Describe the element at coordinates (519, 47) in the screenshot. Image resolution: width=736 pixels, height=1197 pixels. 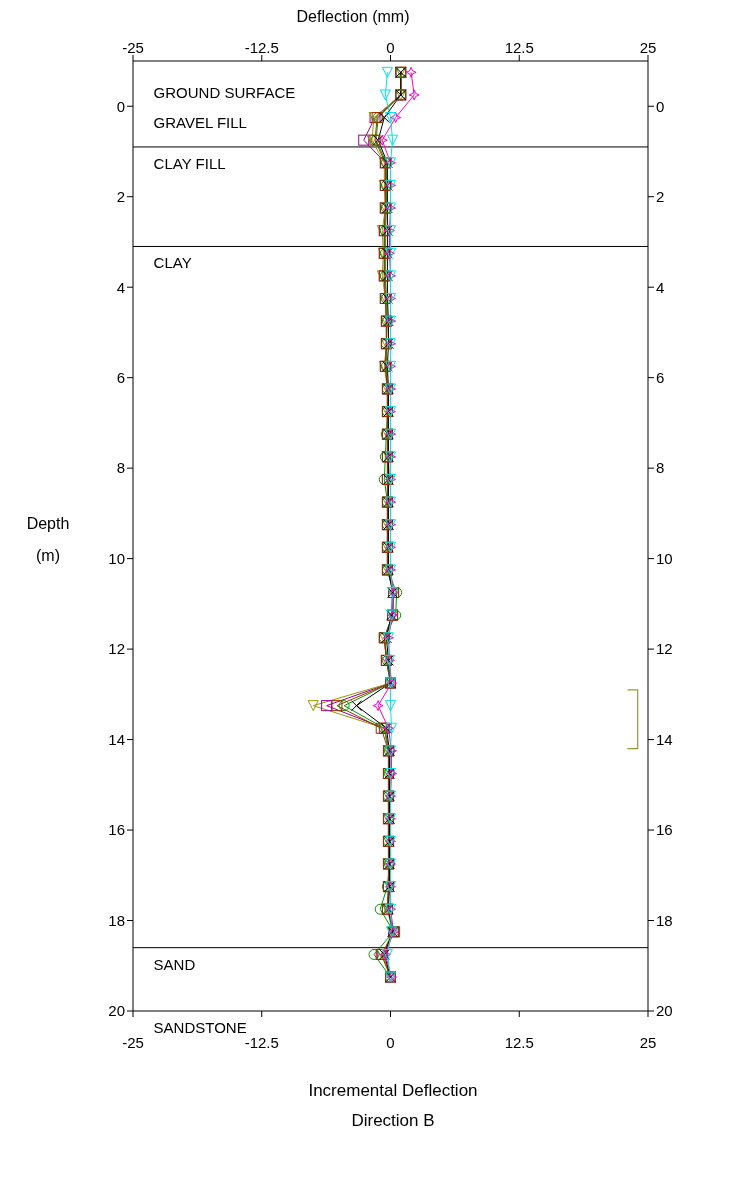
I see `x-tick-label: 12.5` at that location.